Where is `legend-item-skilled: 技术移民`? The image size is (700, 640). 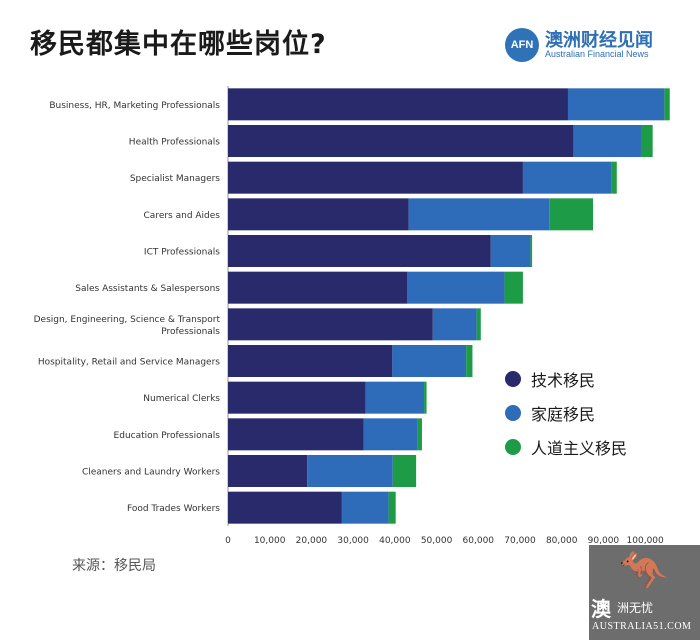 legend-item-skilled: 技术移民 is located at coordinates (566, 379).